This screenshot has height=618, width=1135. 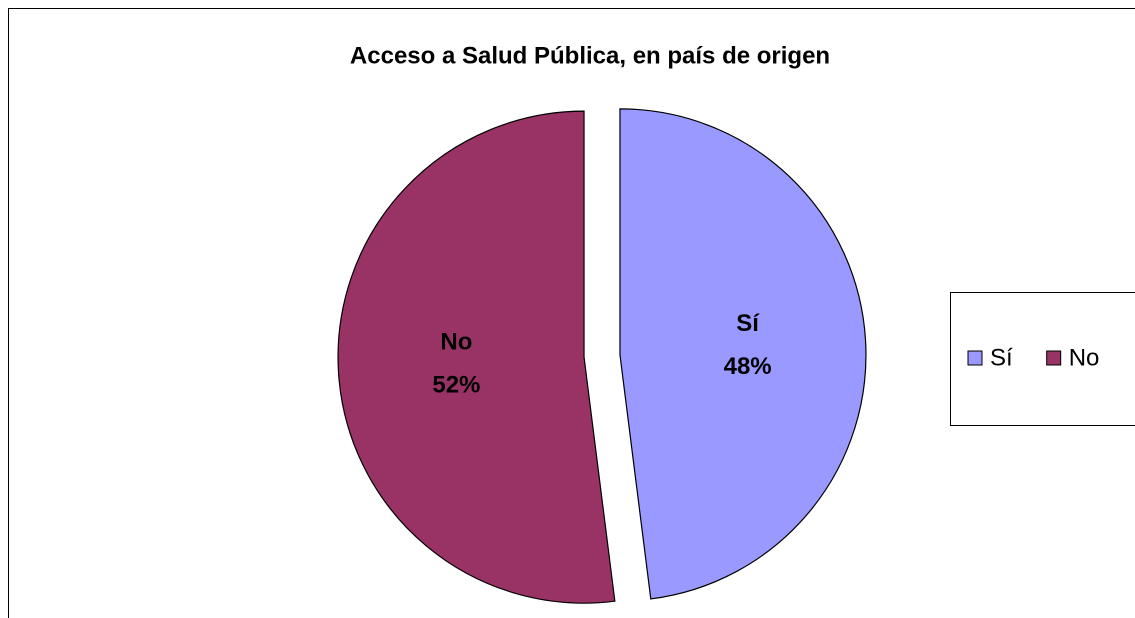 I want to click on slice-value-label: 52%, so click(x=456, y=385).